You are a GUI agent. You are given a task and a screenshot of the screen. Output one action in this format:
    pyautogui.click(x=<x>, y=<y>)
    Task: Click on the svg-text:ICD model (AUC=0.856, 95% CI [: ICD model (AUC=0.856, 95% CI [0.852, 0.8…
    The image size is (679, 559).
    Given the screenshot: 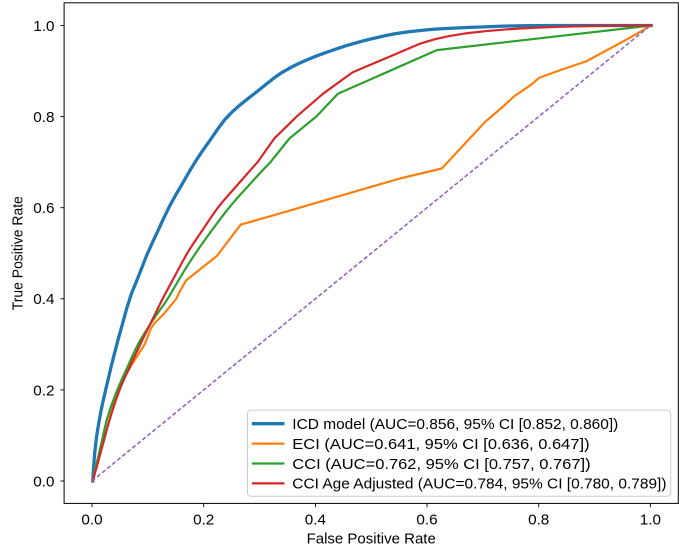 What is the action you would take?
    pyautogui.click(x=455, y=424)
    